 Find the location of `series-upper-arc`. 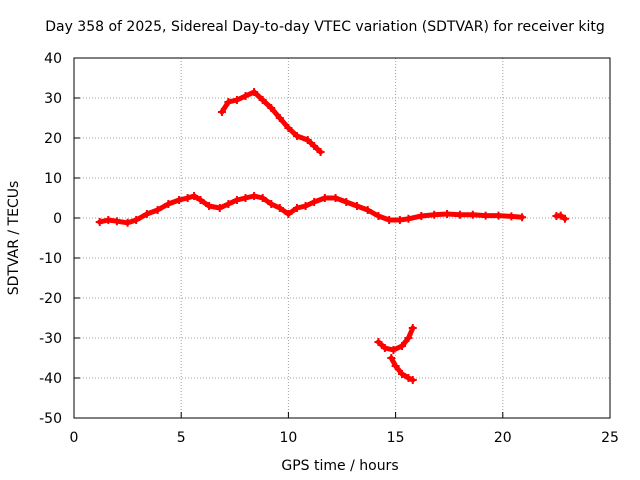

series-upper-arc is located at coordinates (271, 122).